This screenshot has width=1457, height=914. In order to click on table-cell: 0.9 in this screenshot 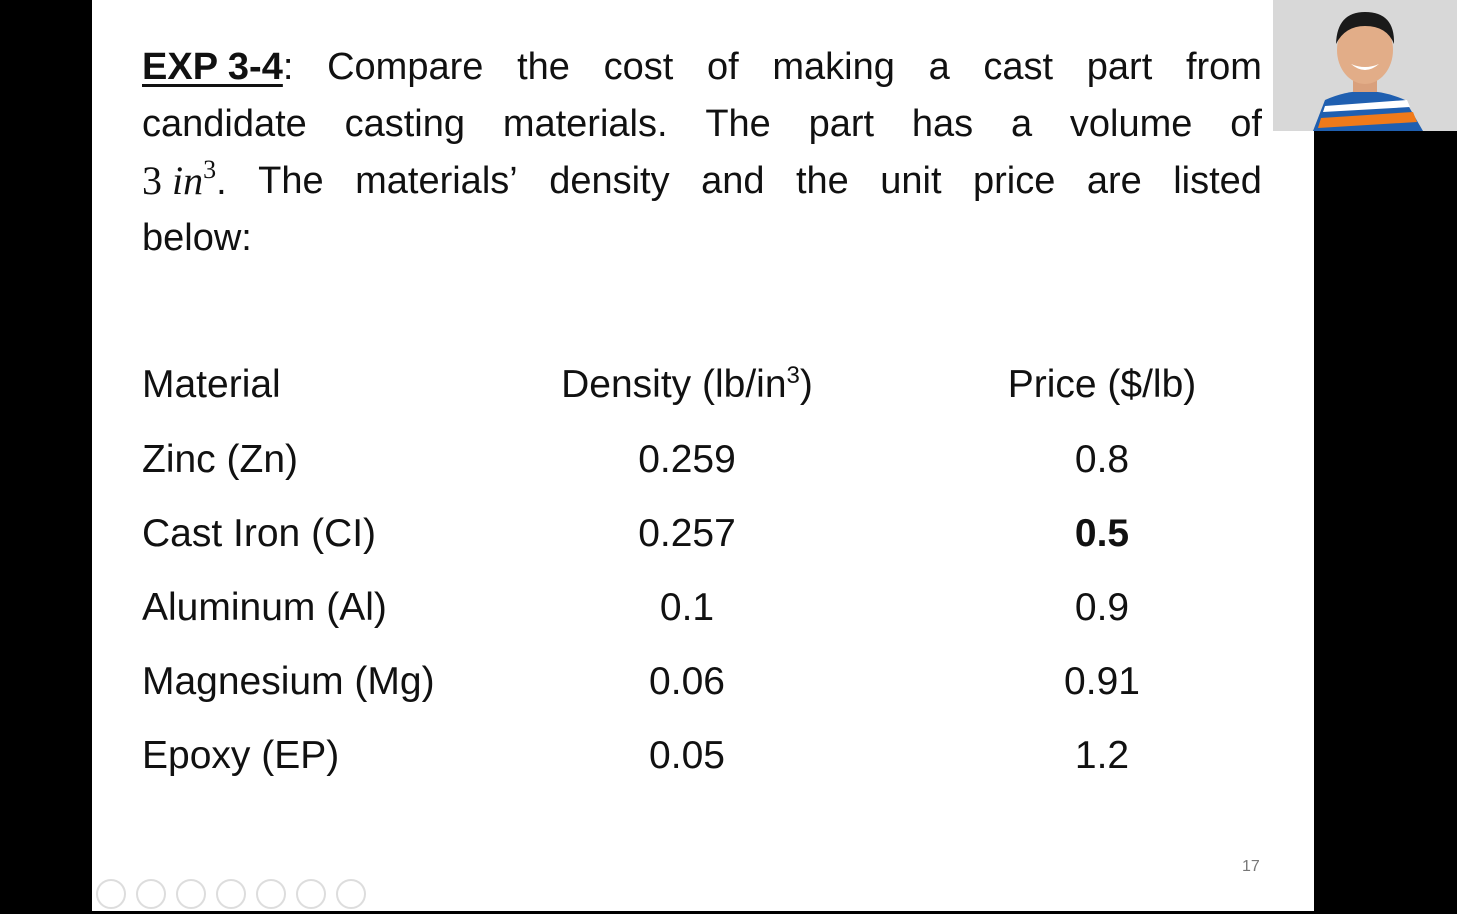, I will do `click(1102, 607)`.